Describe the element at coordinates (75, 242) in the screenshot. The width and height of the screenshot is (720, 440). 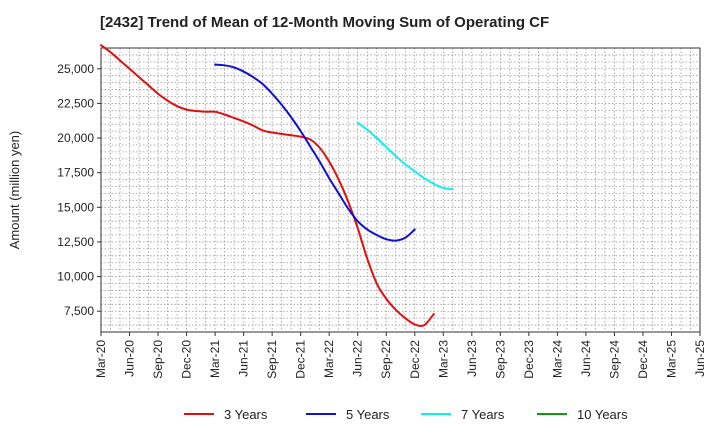
I see `y-tick-label: 12,500` at that location.